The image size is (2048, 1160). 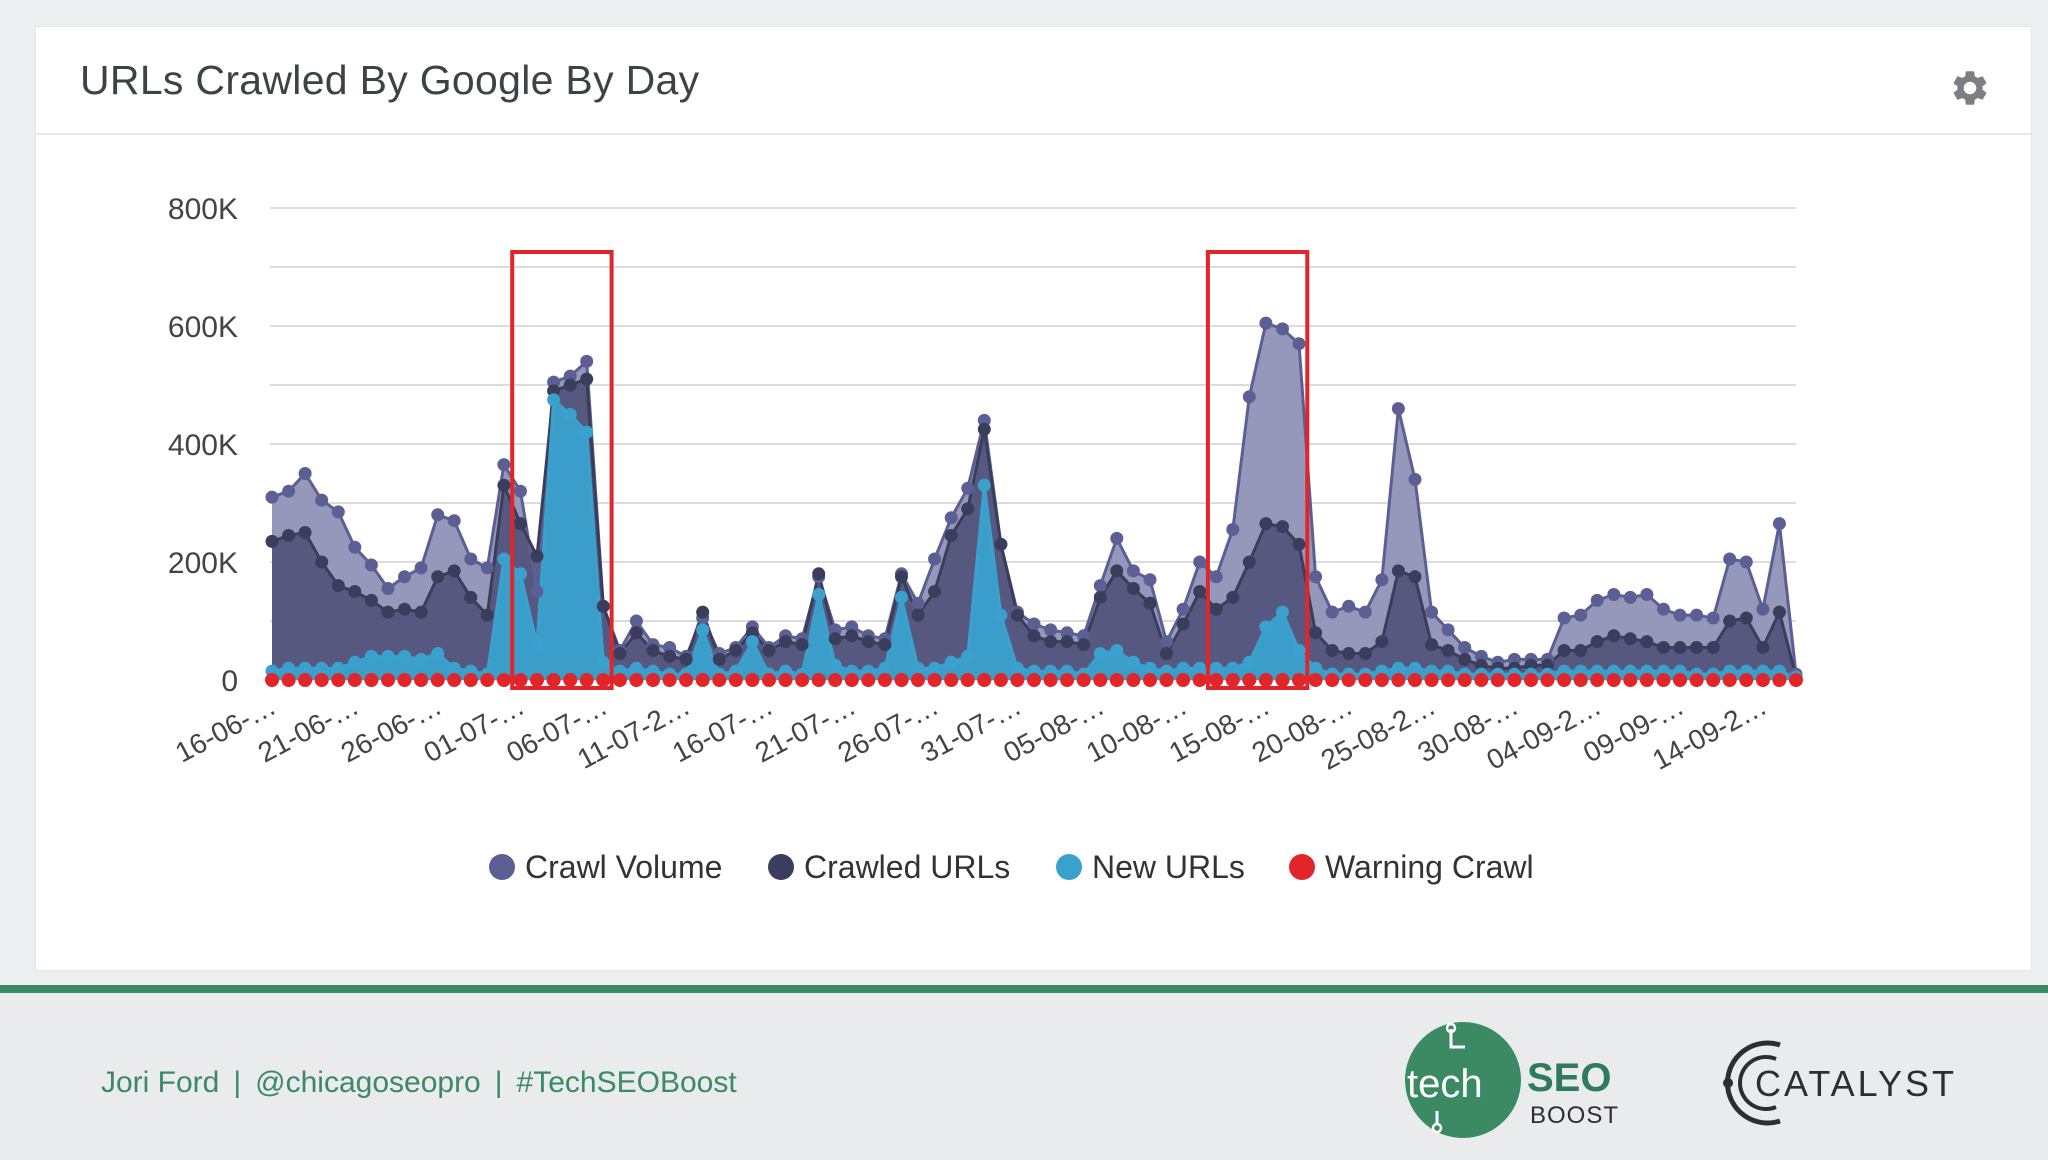 I want to click on hashtag: #TechSEOBoost, so click(x=626, y=1082).